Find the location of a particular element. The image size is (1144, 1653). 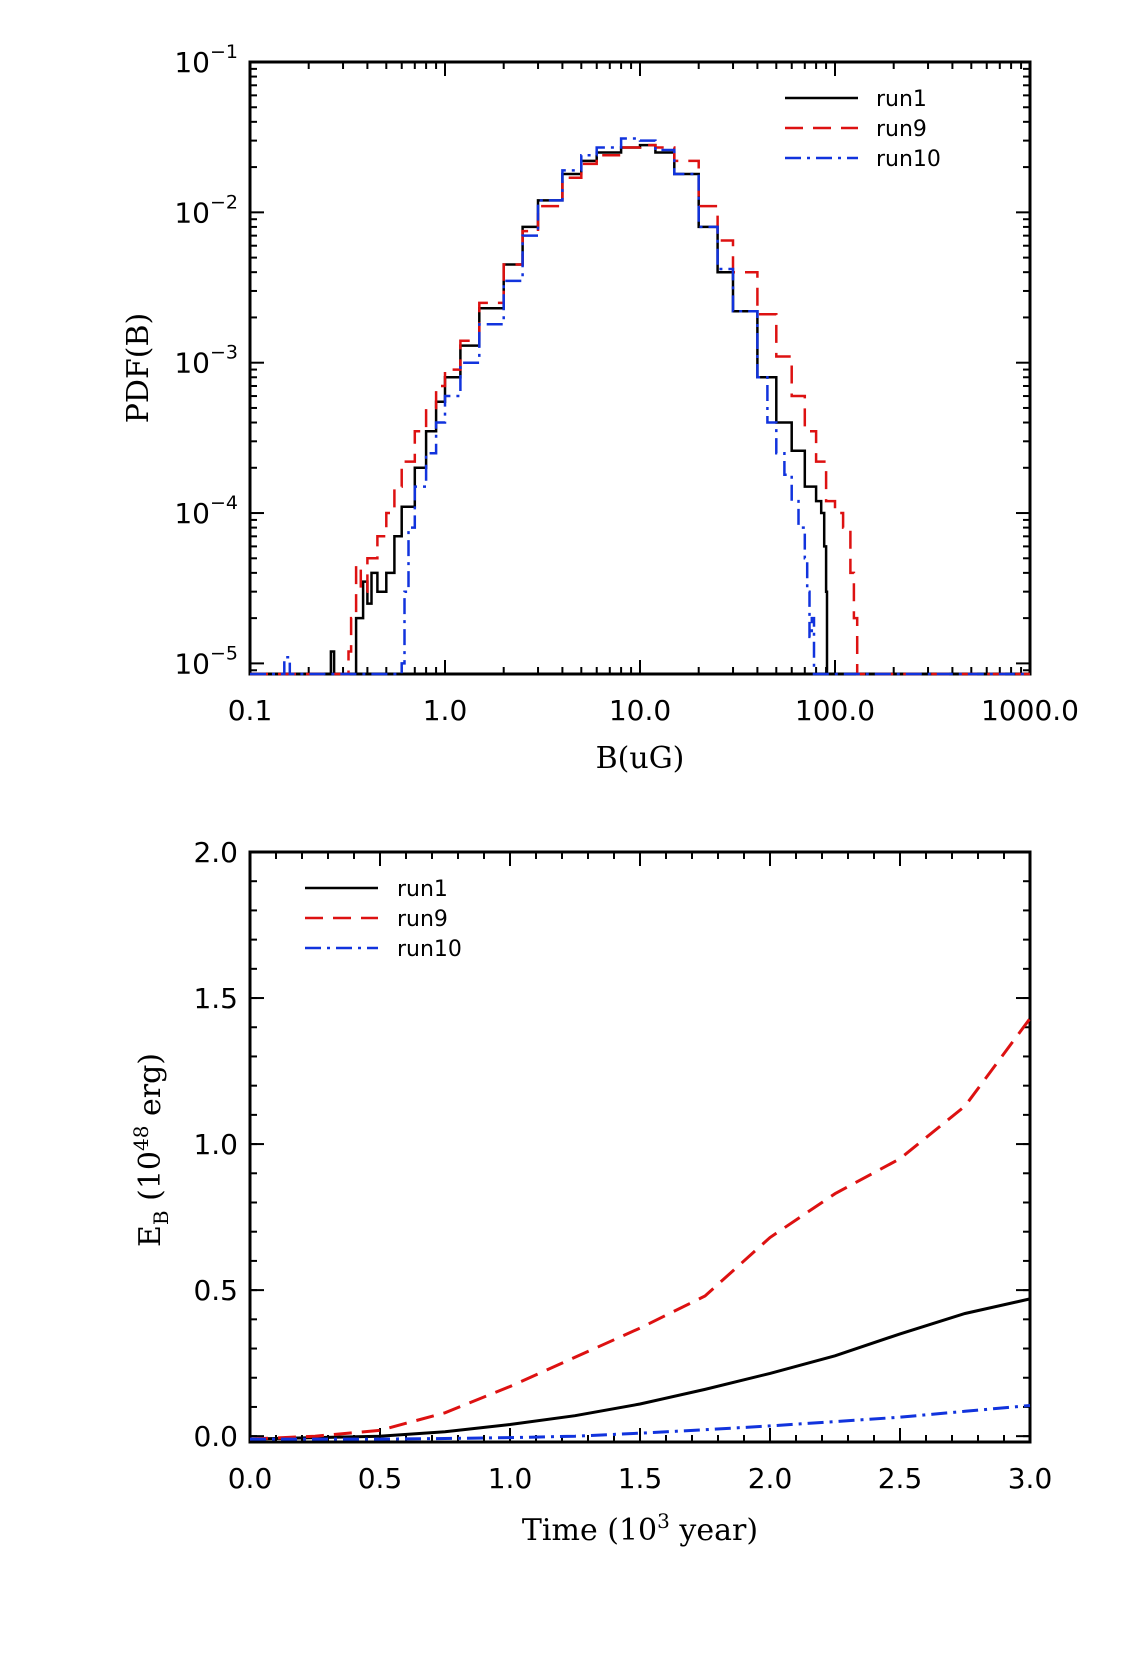

energy-chart-ytick-label: 1.0 is located at coordinates (215, 1144).